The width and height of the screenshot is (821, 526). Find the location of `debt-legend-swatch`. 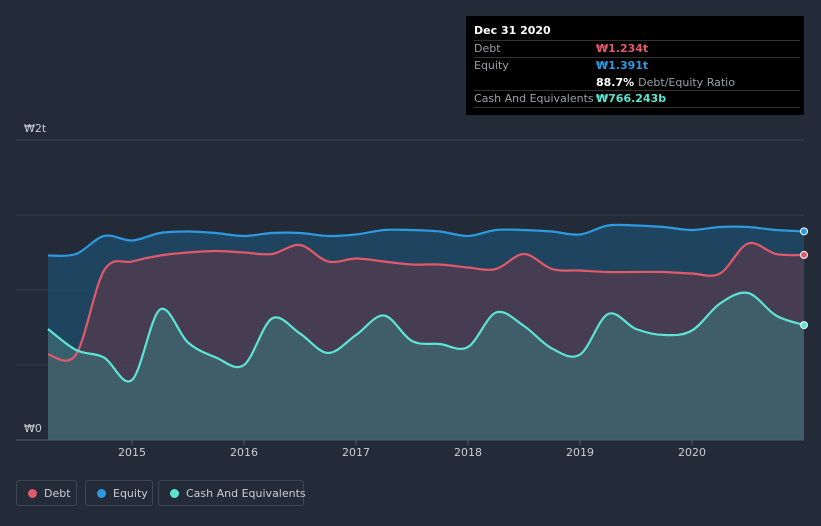

debt-legend-swatch is located at coordinates (32, 493).